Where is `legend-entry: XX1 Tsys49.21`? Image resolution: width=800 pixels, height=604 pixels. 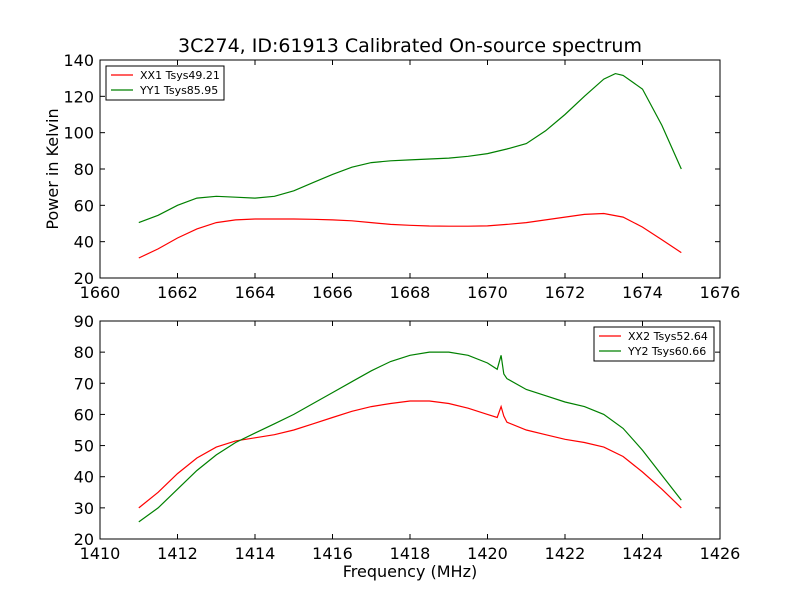
legend-entry: XX1 Tsys49.21 is located at coordinates (180, 75).